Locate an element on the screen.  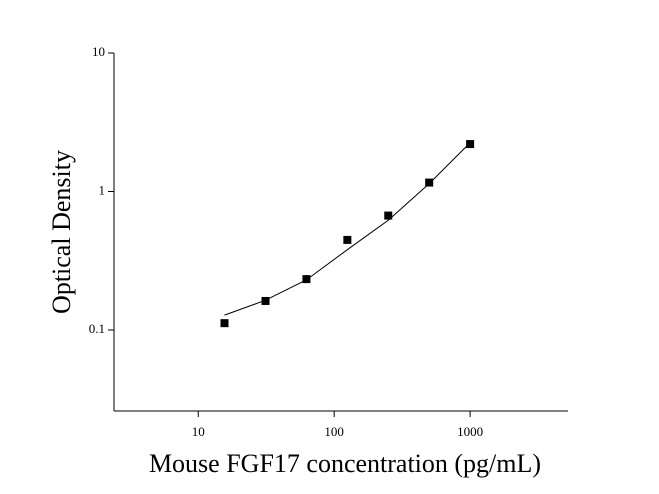
x-axis-title: Mouse FGF17 concentration (pg/mL) is located at coordinates (345, 463).